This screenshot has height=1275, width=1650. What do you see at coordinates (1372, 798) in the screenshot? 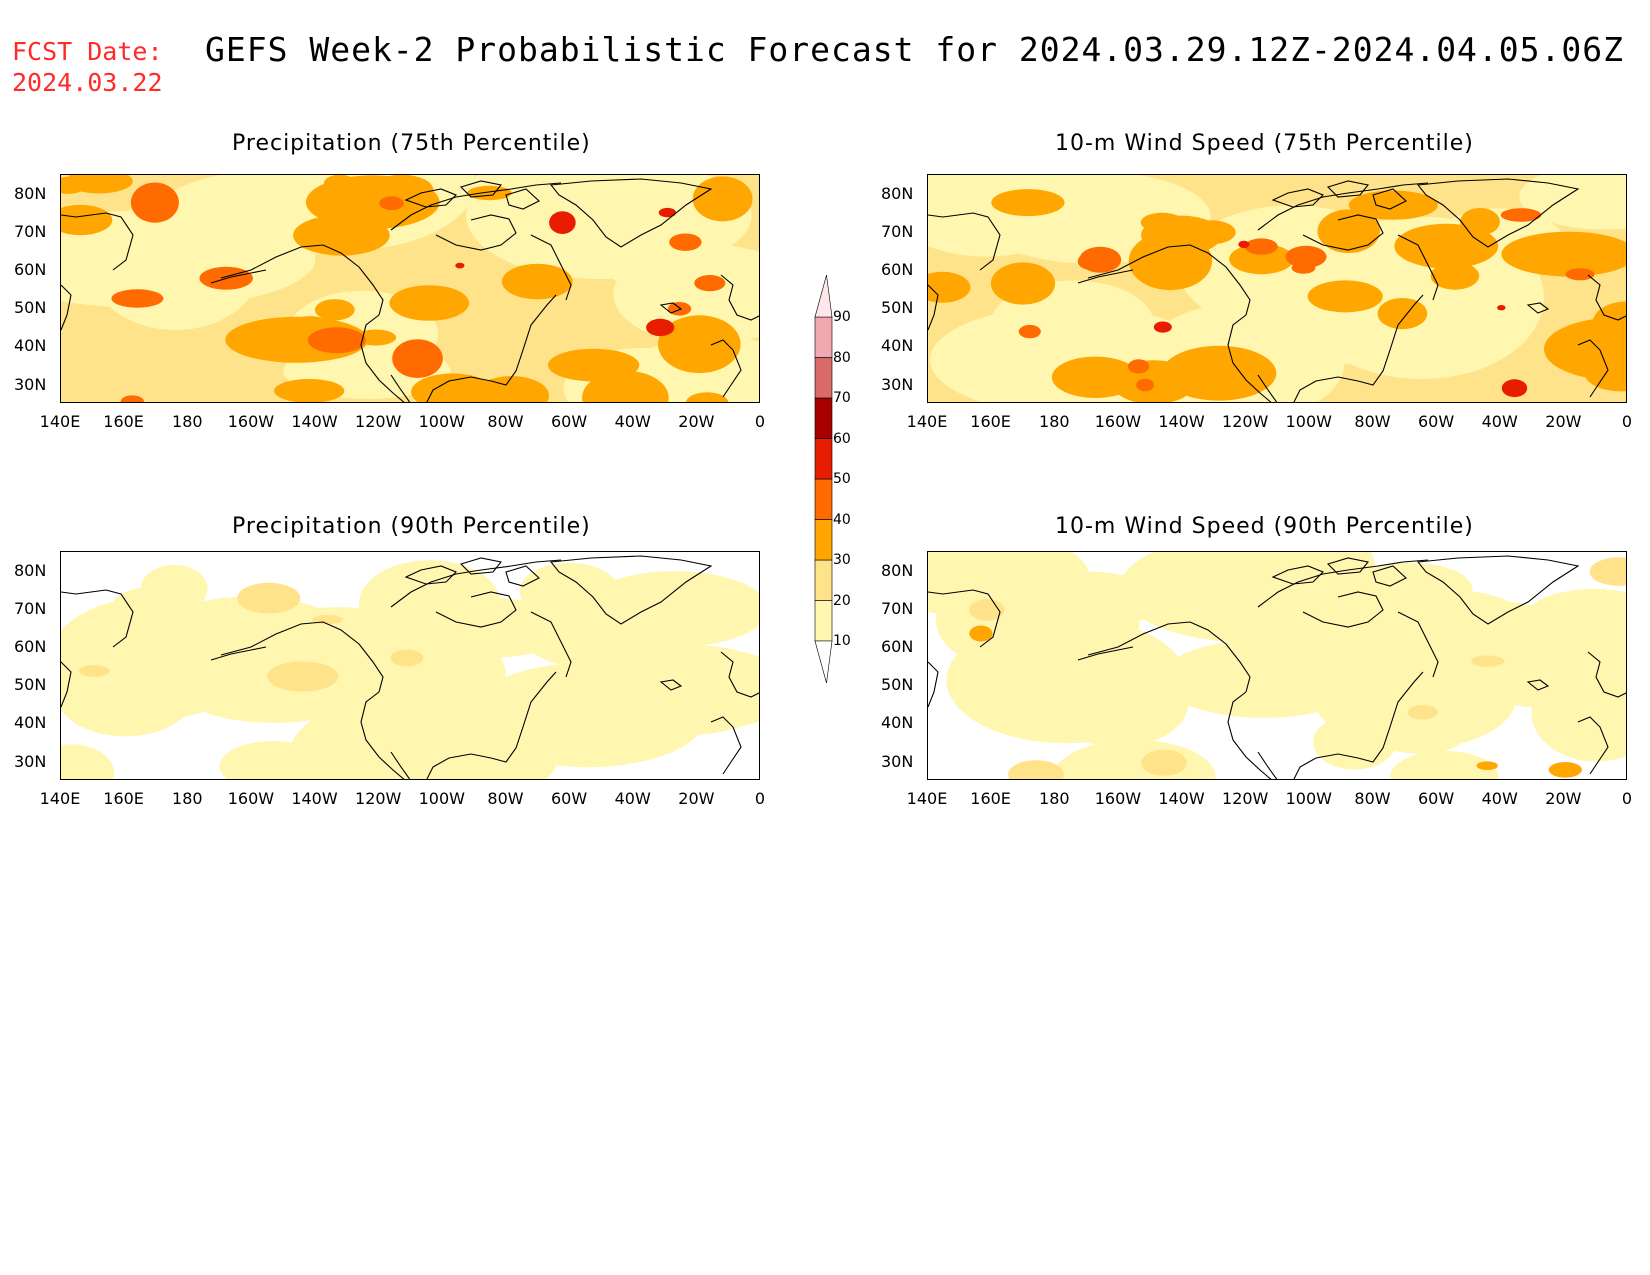
I see `lon-label: 80W` at bounding box center [1372, 798].